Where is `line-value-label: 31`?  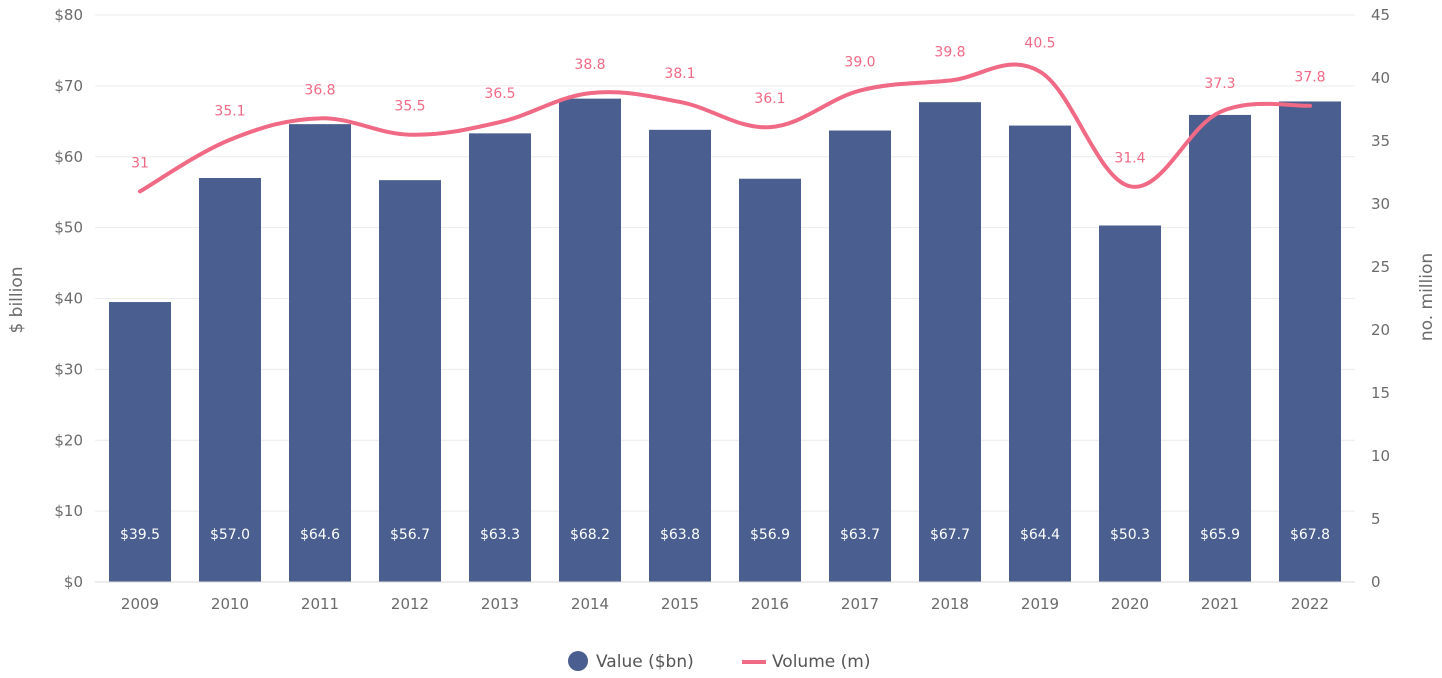
line-value-label: 31 is located at coordinates (140, 163).